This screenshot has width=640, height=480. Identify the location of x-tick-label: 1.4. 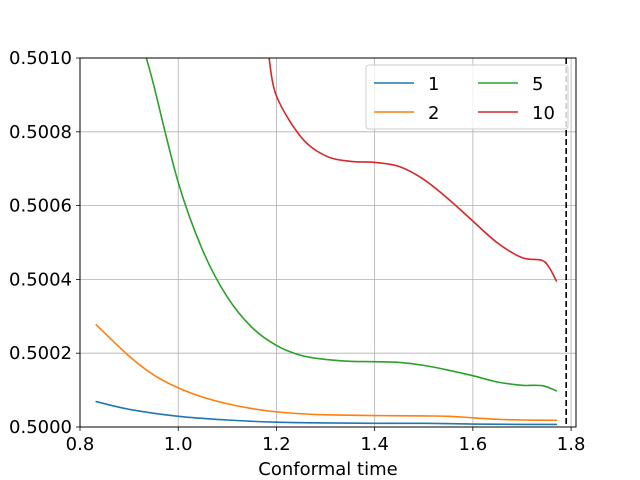
(374, 444).